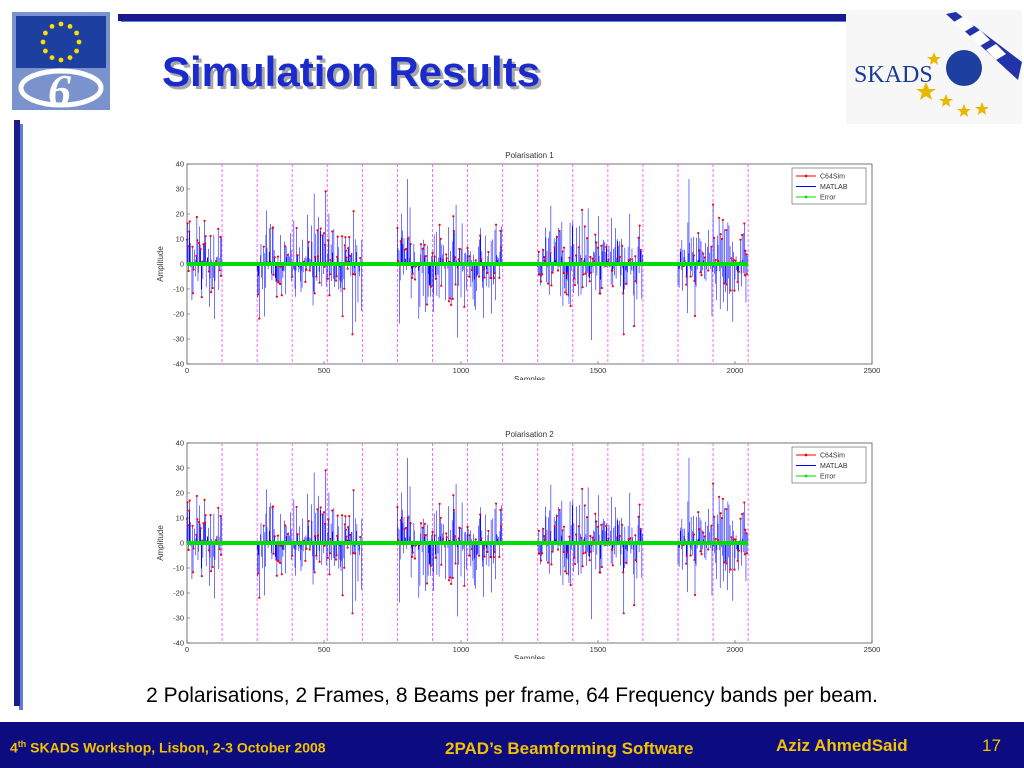 The image size is (1024, 768). Describe the element at coordinates (991, 745) in the screenshot. I see `page-number: 17` at that location.